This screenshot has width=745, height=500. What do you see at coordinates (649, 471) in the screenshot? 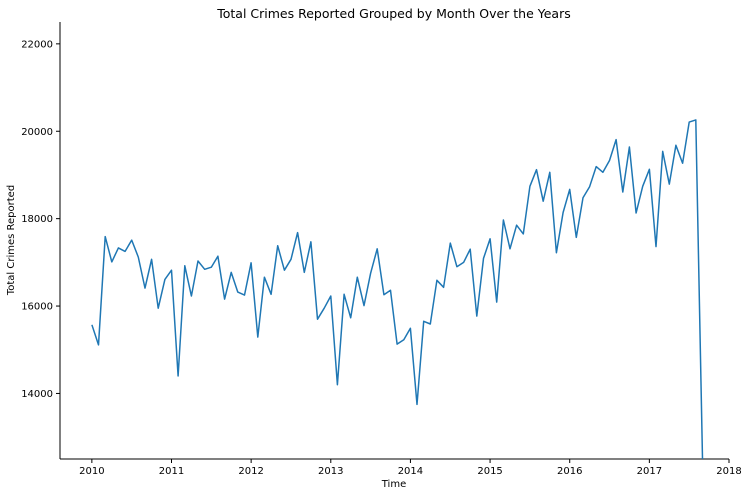
I see `x-tick-label: 2017` at bounding box center [649, 471].